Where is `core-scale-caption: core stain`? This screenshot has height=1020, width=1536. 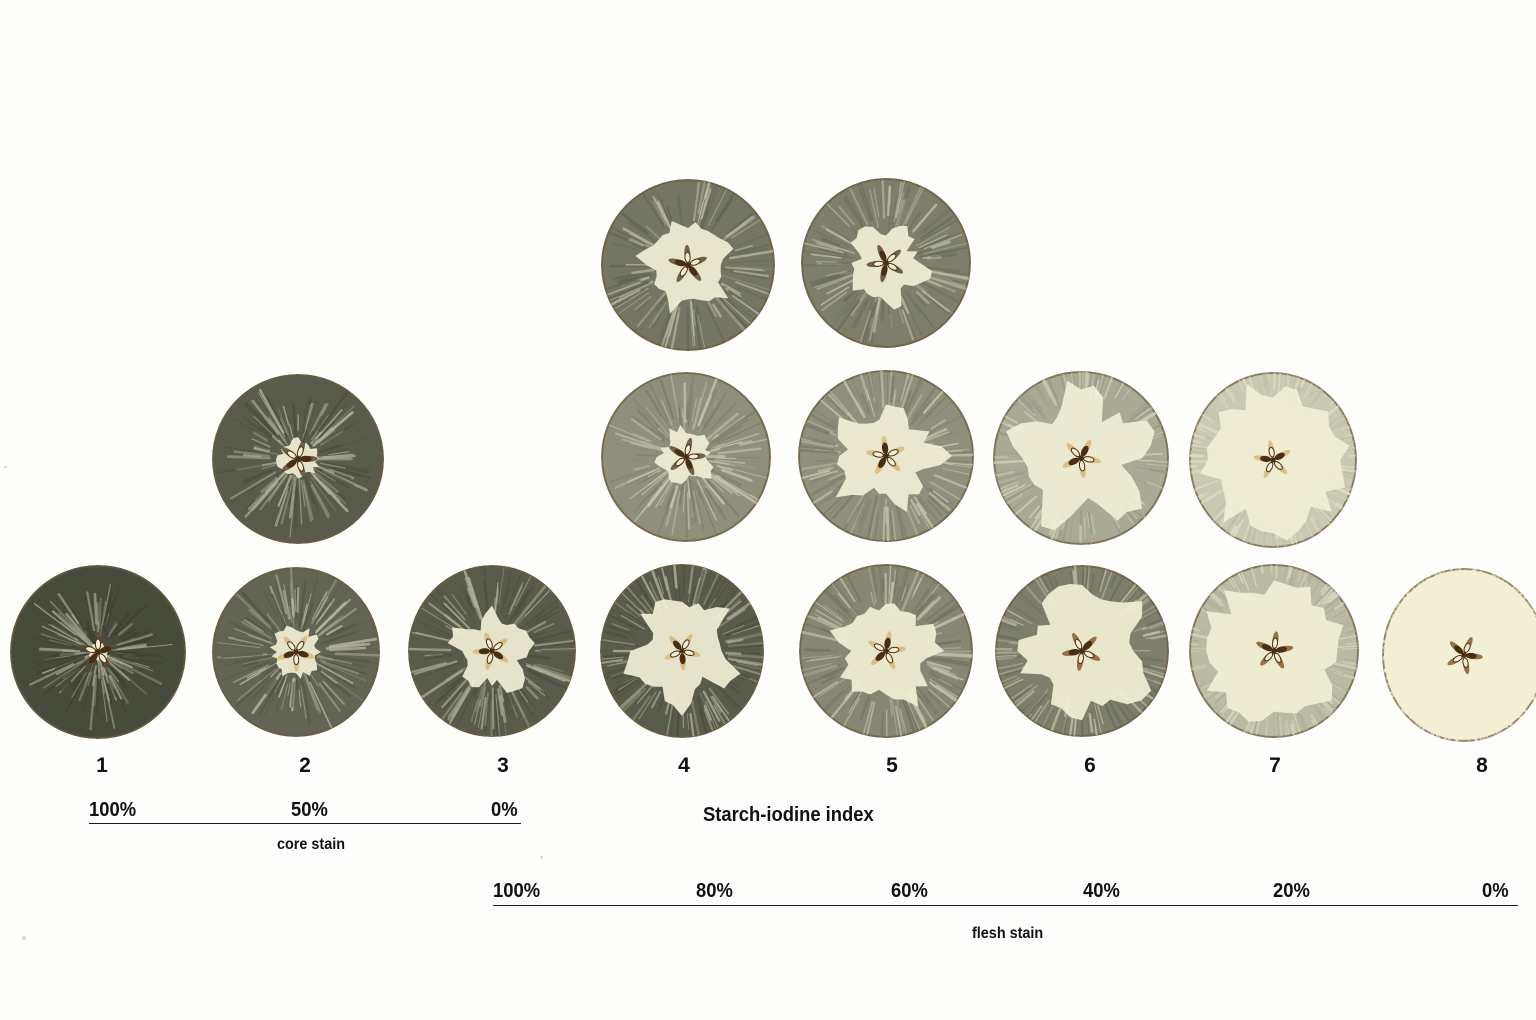
core-scale-caption: core stain is located at coordinates (311, 844).